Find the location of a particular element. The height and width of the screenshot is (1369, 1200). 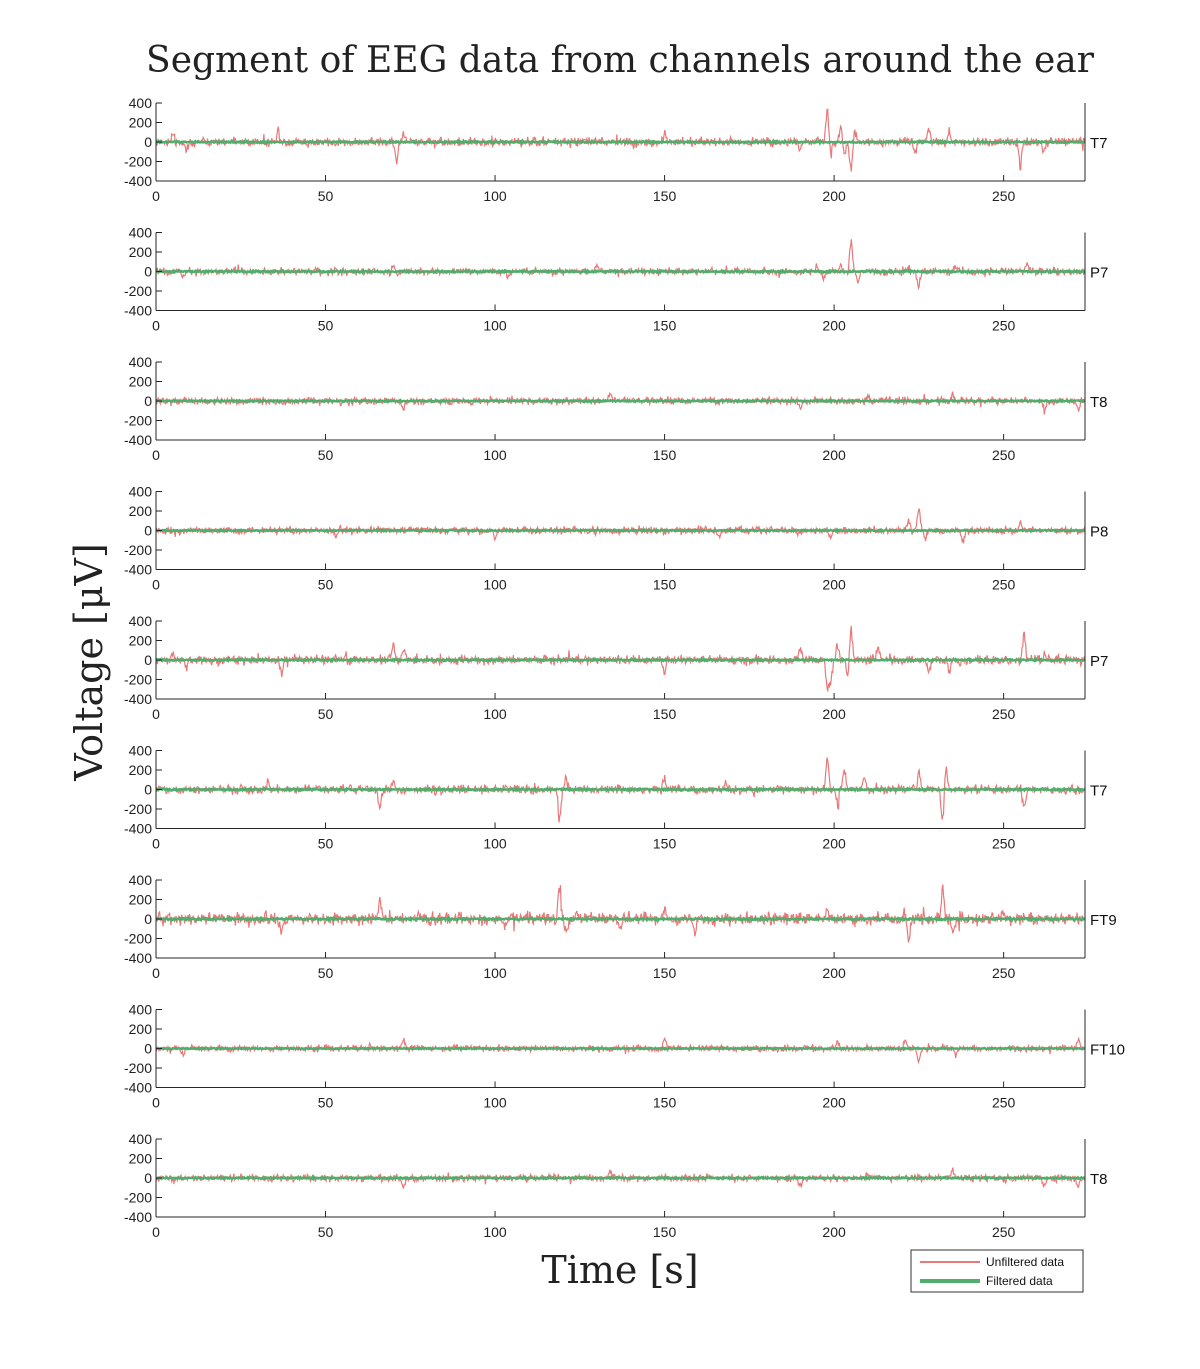

channel-label: P8 is located at coordinates (1099, 532).